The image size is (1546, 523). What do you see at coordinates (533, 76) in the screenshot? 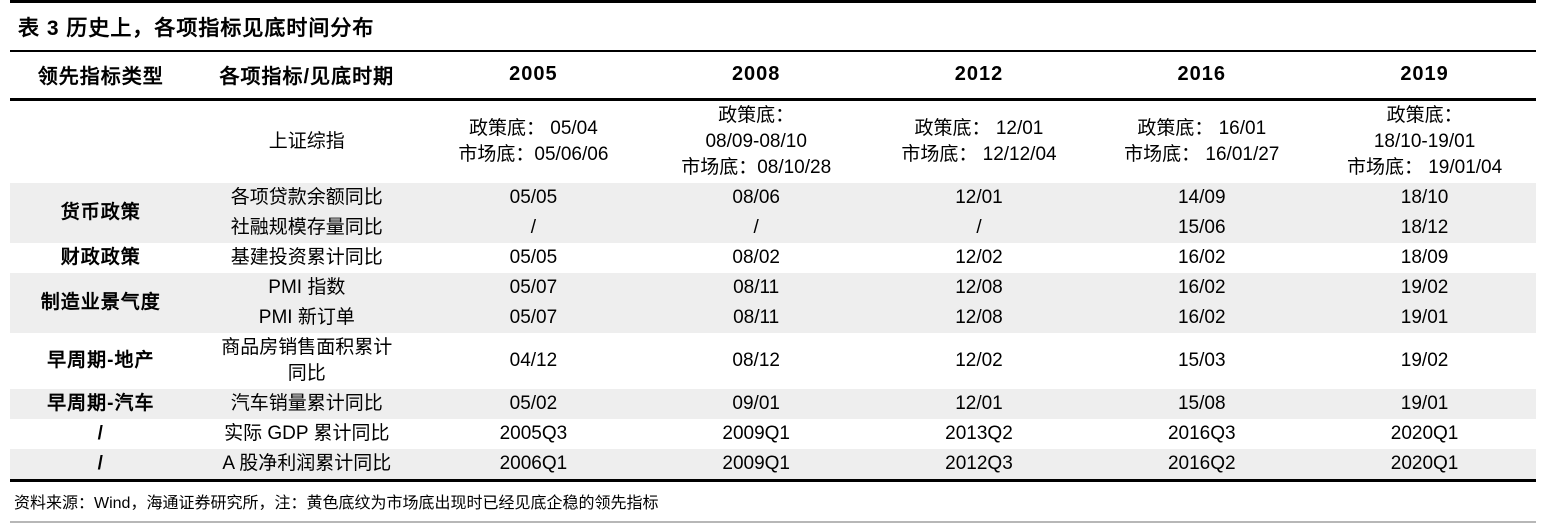
I see `column-header: 2005` at bounding box center [533, 76].